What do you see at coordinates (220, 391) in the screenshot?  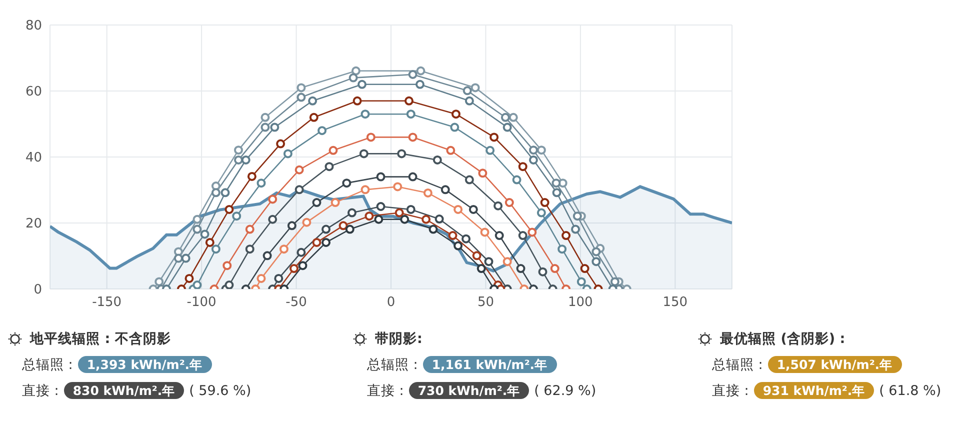 I see `text: ( 59.6 %)` at bounding box center [220, 391].